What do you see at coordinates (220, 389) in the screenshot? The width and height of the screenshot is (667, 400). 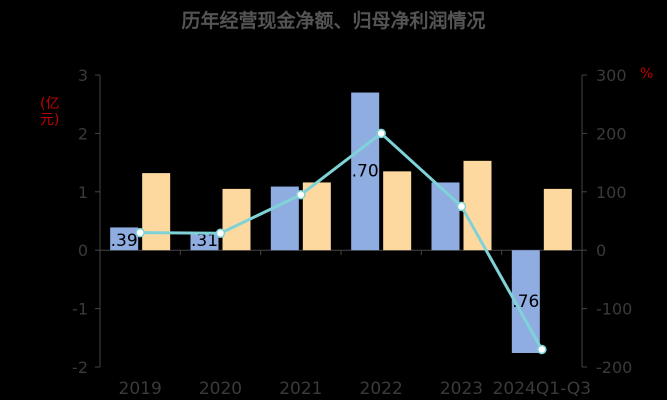 I see `x-axis-tick-label: 2020` at bounding box center [220, 389].